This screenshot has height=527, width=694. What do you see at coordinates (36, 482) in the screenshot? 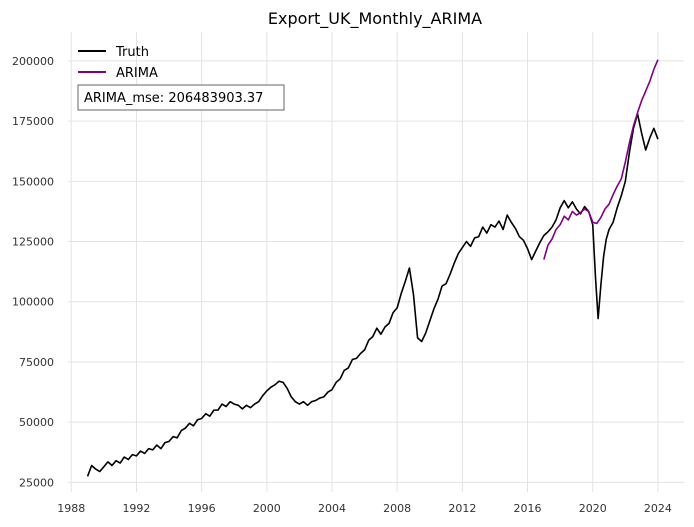
I see `y-tick-label: 25000` at bounding box center [36, 482].